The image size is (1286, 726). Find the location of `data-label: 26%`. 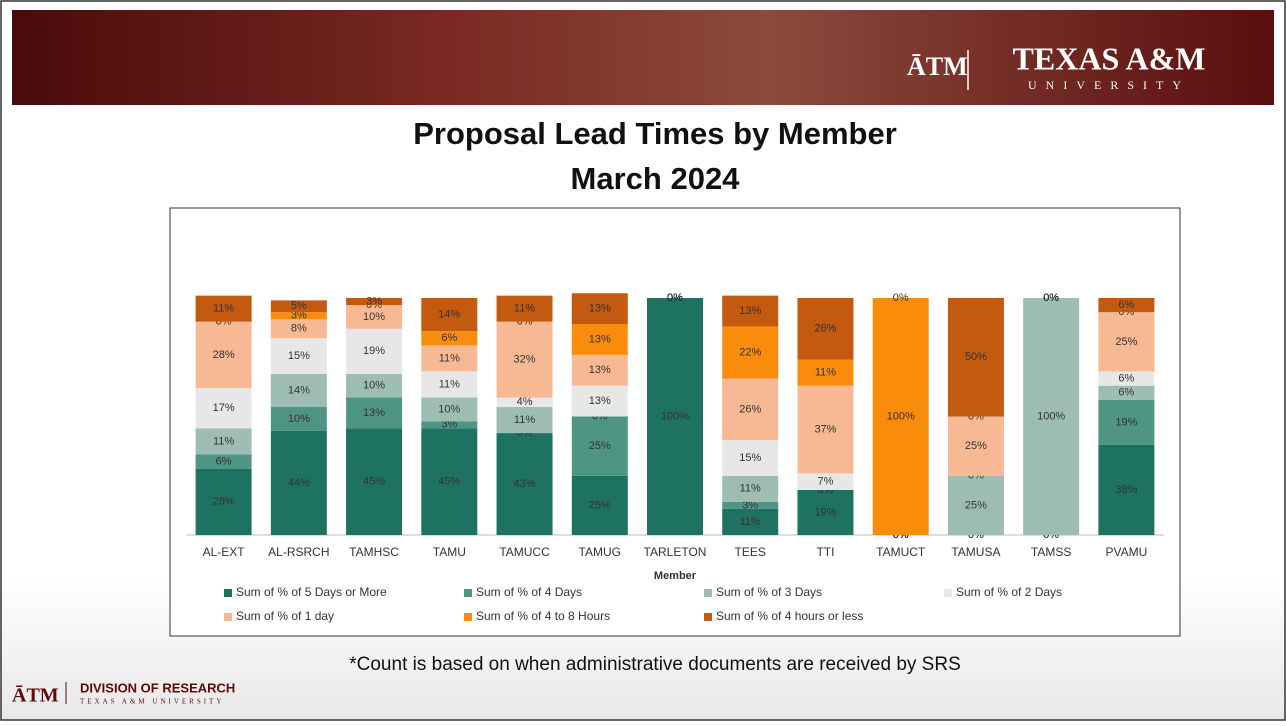

data-label: 26% is located at coordinates (750, 409).